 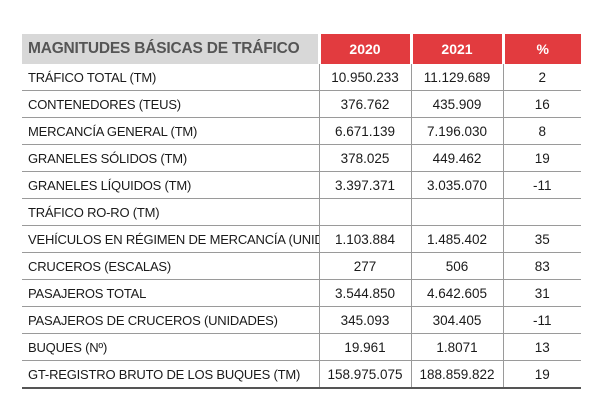 I want to click on cell-2021: 7.196.030, so click(x=456, y=131).